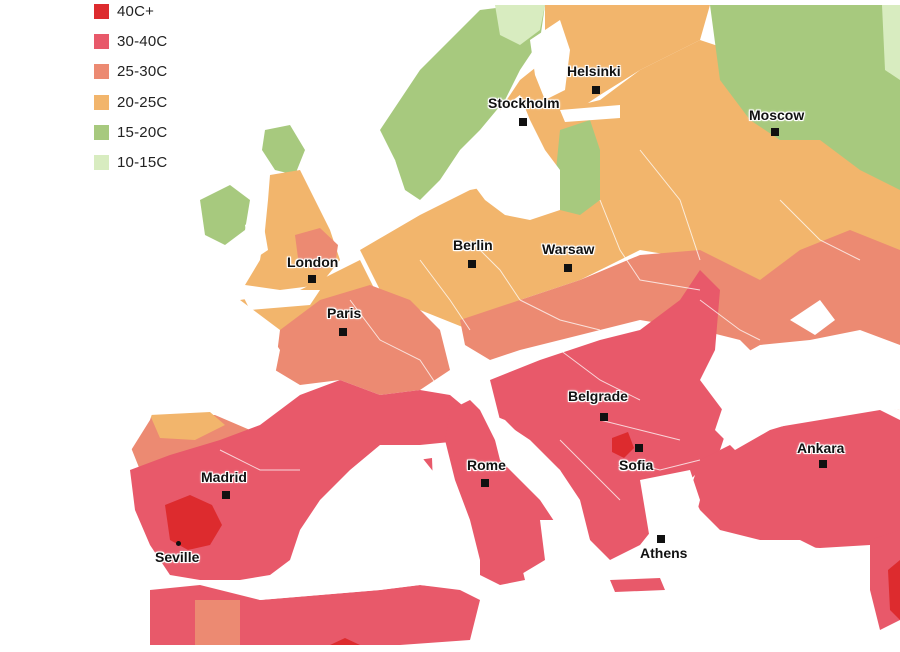 The image size is (900, 652). What do you see at coordinates (360, 525) in the screenshot?
I see `mediterranean-sea` at bounding box center [360, 525].